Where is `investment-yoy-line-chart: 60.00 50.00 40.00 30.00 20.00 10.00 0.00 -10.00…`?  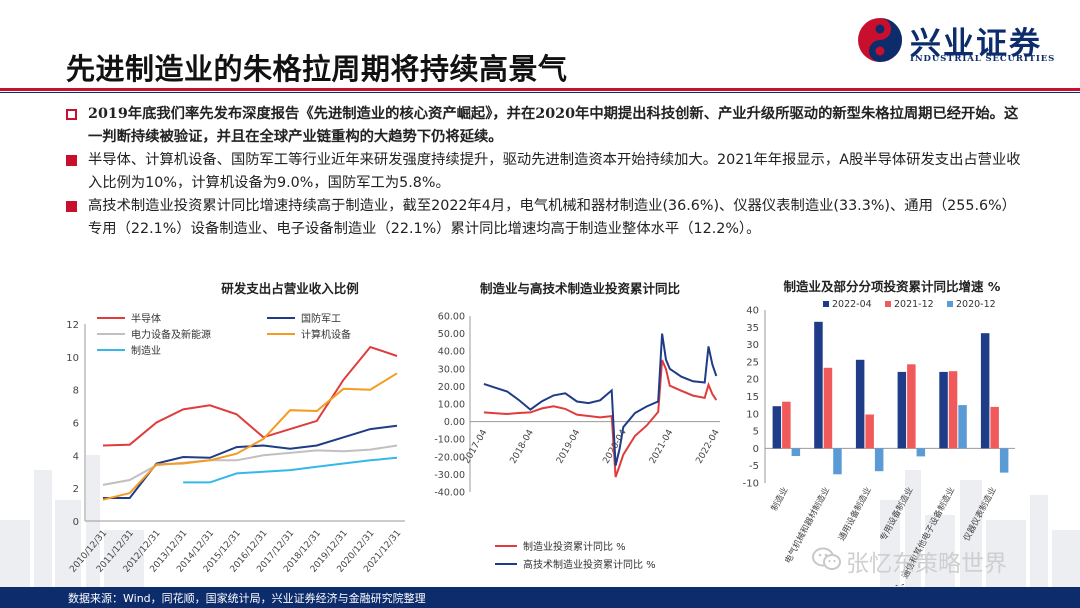
investment-yoy-line-chart: 60.00 50.00 40.00 30.00 20.00 10.00 0.00 -10.00… is located at coordinates (578, 442).